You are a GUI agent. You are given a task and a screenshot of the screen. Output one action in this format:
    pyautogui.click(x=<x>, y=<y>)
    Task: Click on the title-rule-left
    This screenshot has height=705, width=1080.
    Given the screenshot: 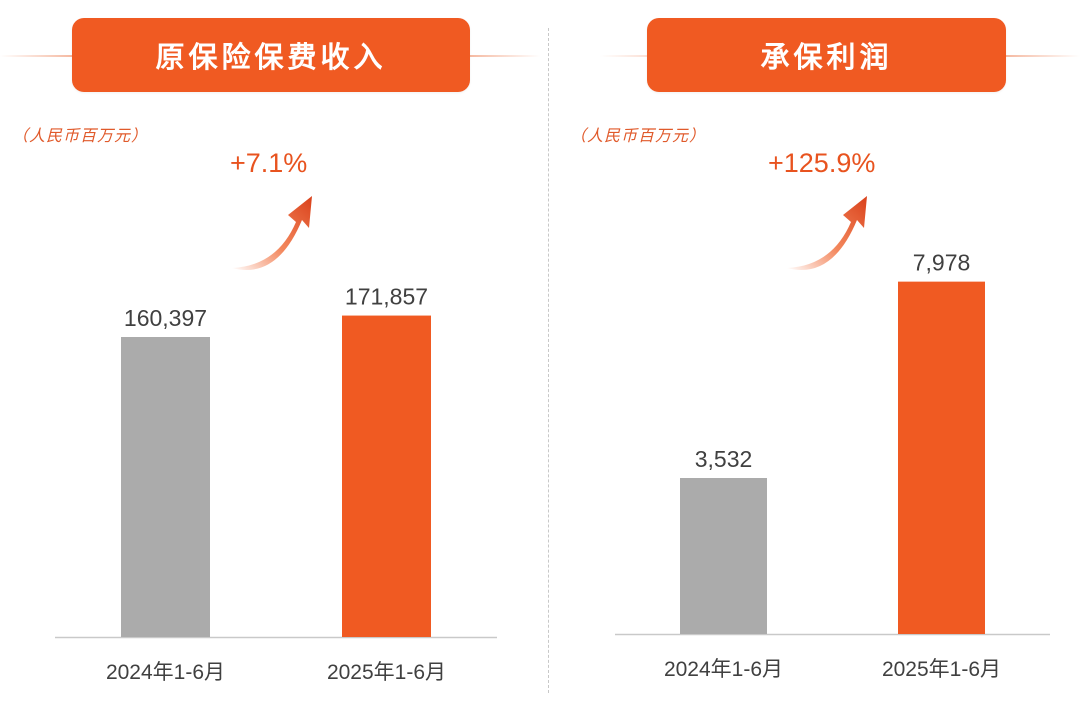 What is the action you would take?
    pyautogui.click(x=36, y=56)
    